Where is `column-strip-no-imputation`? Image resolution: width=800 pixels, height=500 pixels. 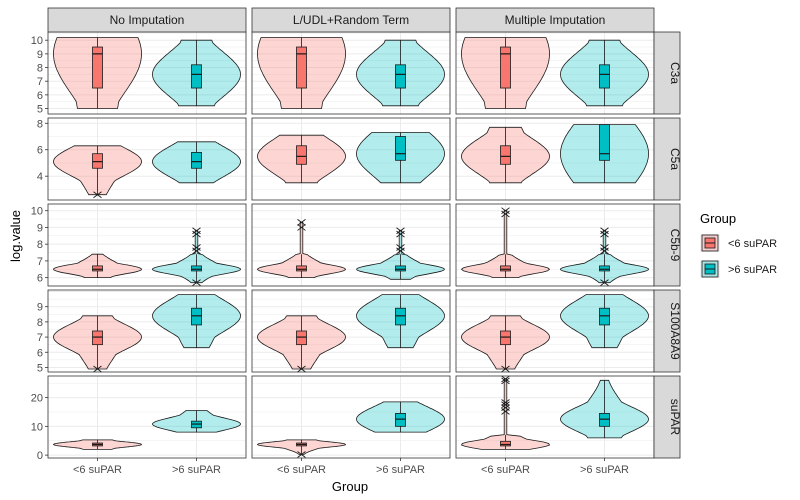
column-strip-no-imputation is located at coordinates (147, 20).